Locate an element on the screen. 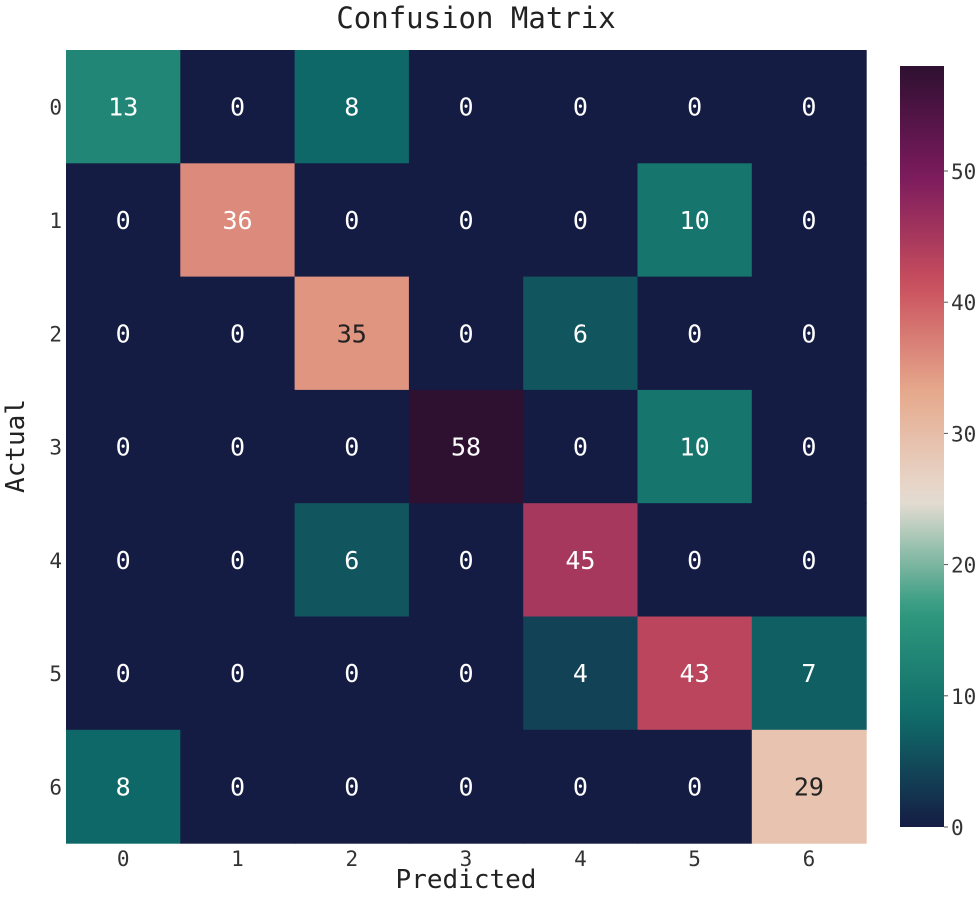 The height and width of the screenshot is (921, 980). cell-value-label: 13 is located at coordinates (123, 107).